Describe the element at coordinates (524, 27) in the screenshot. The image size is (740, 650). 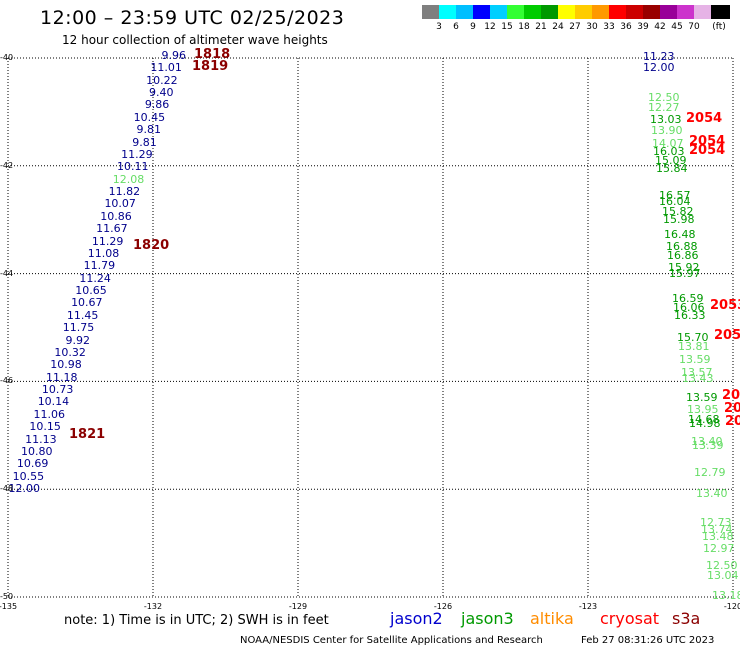
I see `scale-tick-label: 18` at that location.